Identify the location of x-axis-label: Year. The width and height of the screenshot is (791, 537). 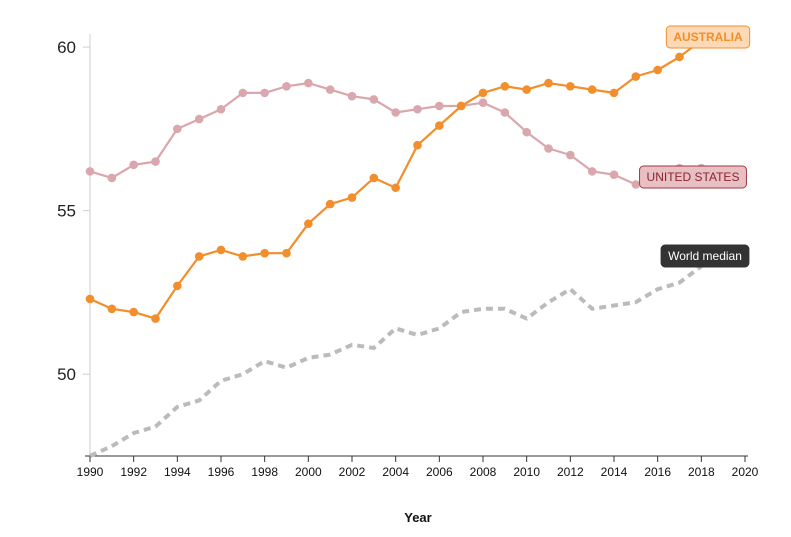
(417, 517).